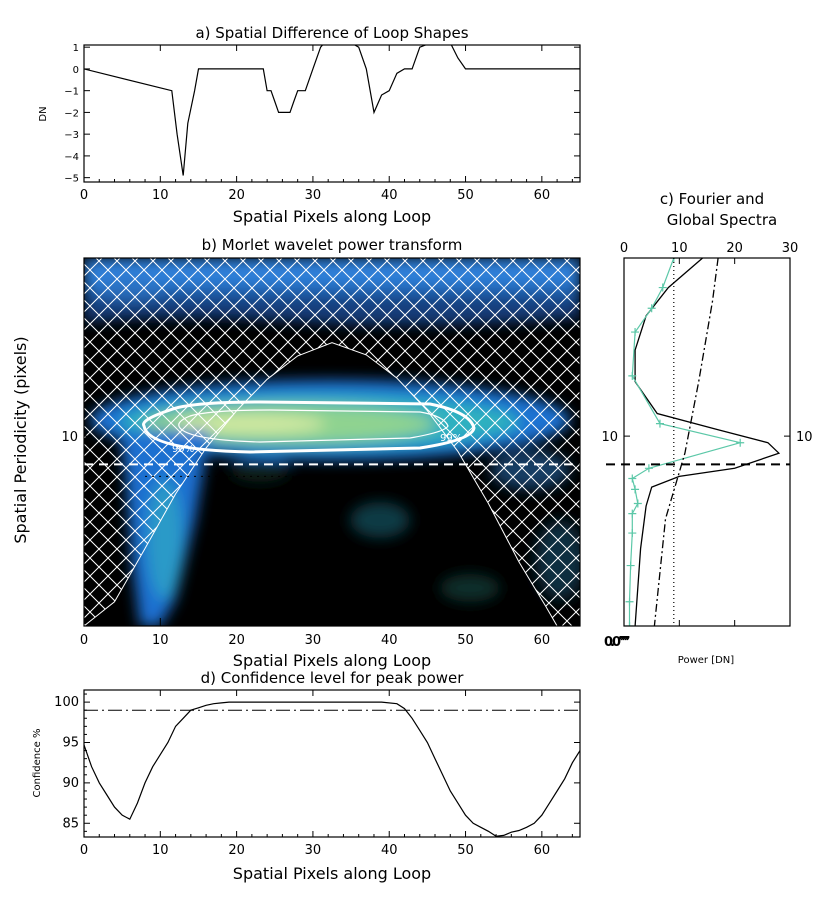 The width and height of the screenshot is (830, 921). What do you see at coordinates (542, 850) in the screenshot?
I see `panel-d-xtick-label: 60` at bounding box center [542, 850].